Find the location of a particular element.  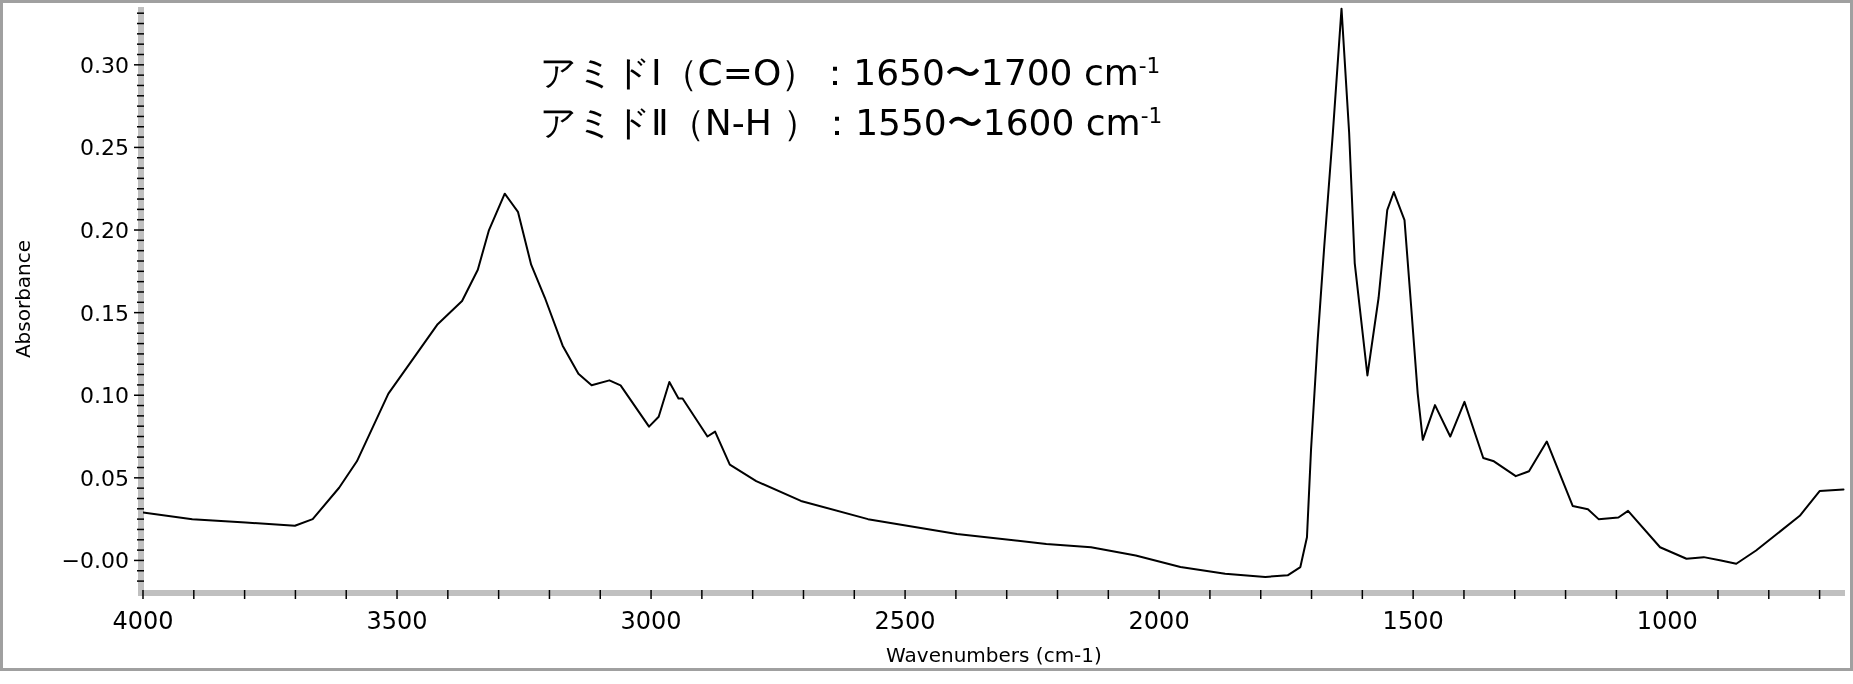

x-tick-label: 4000 is located at coordinates (143, 621).